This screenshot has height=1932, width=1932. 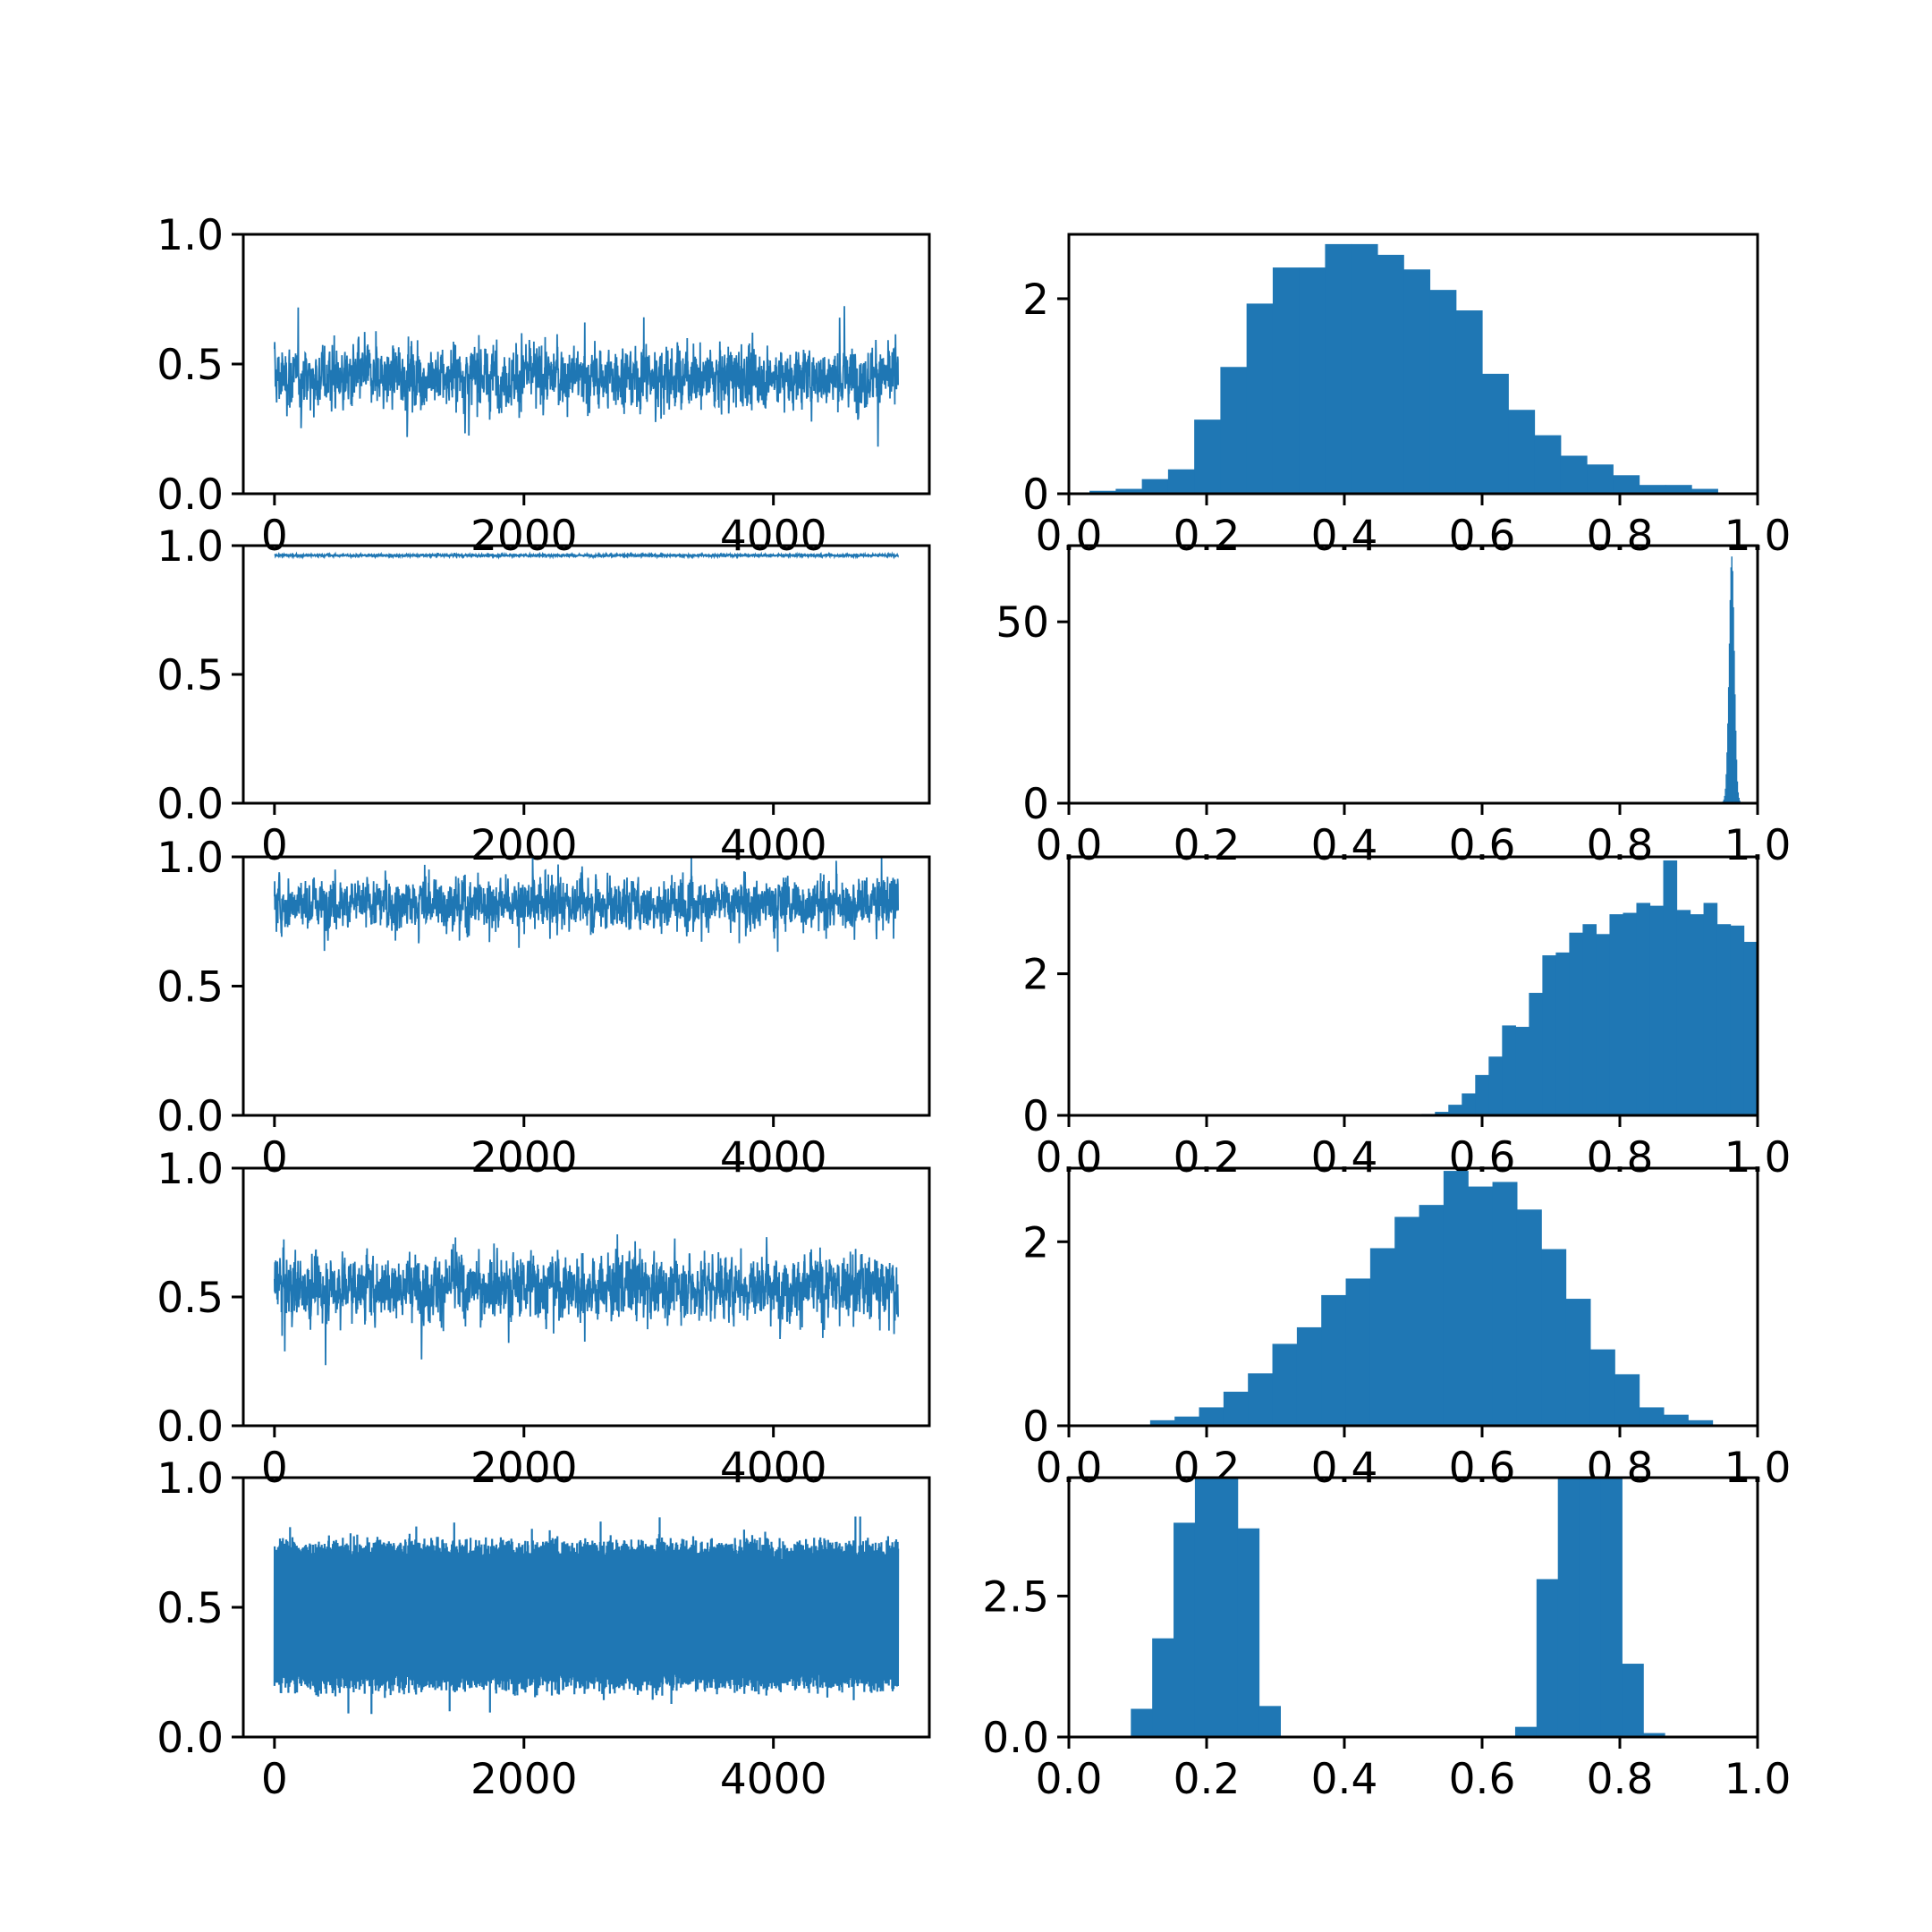 I want to click on trace-2: 0.0 0.5 1.0 0 2000 4000, so click(x=544, y=696).